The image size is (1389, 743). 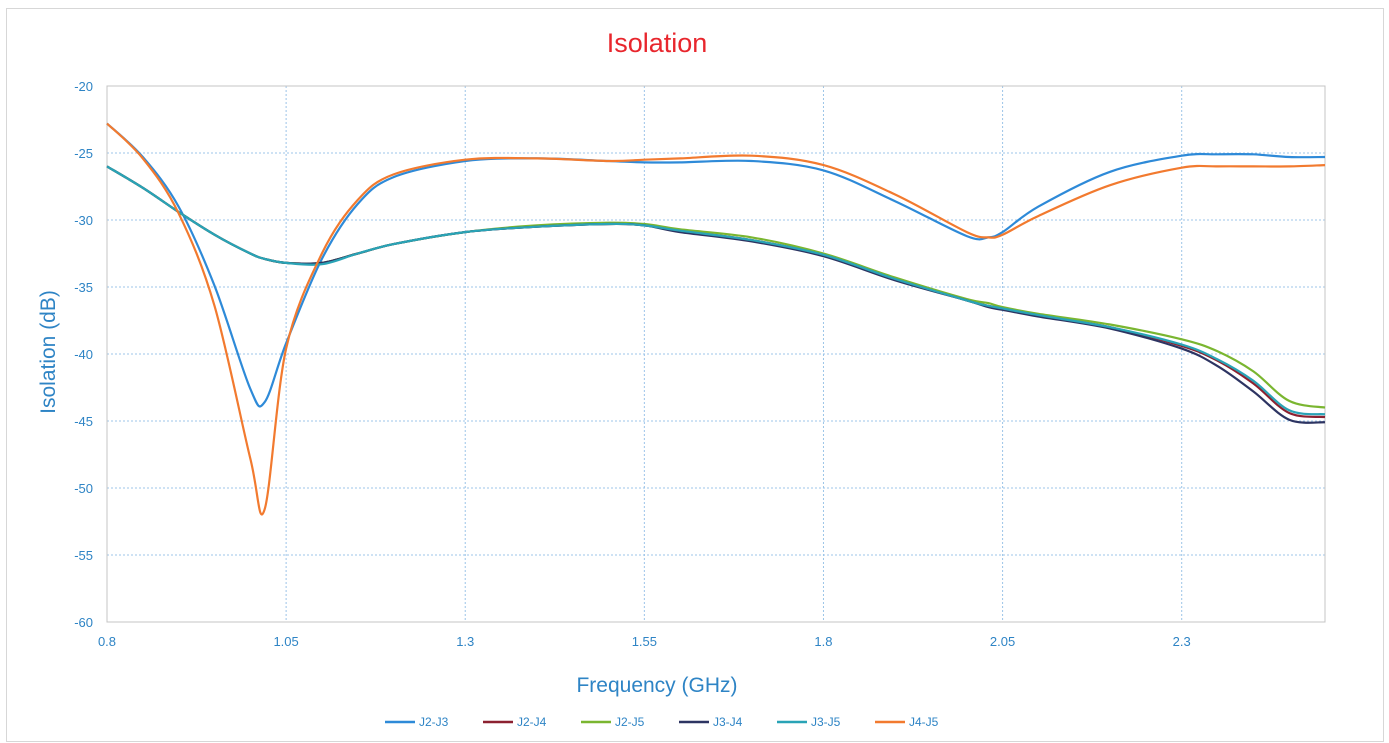 What do you see at coordinates (613, 722) in the screenshot?
I see `legend-item-j2-j5: J2-J5` at bounding box center [613, 722].